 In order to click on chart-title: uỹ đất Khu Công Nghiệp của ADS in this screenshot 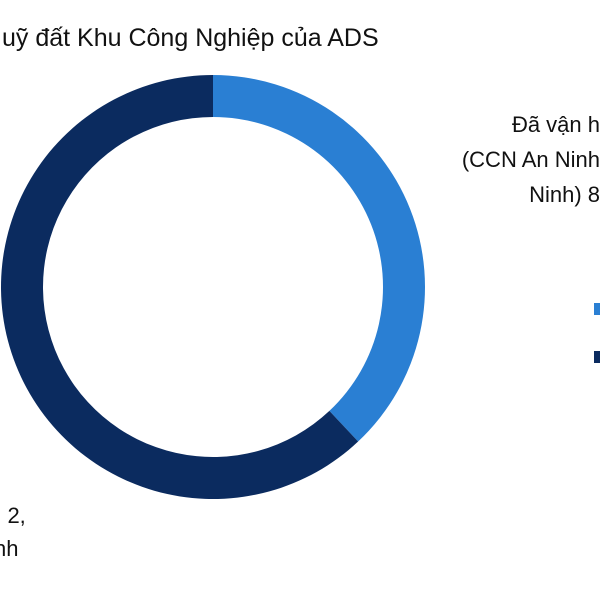, I will do `click(190, 38)`.